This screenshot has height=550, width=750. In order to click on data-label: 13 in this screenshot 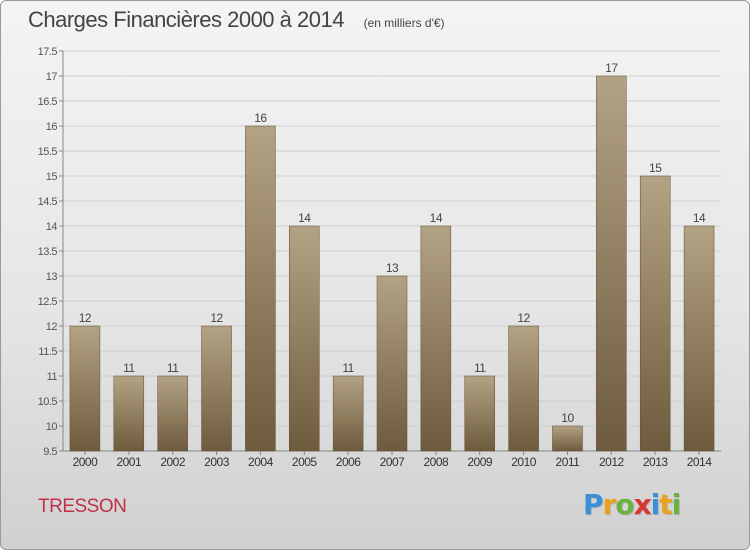, I will do `click(392, 268)`.